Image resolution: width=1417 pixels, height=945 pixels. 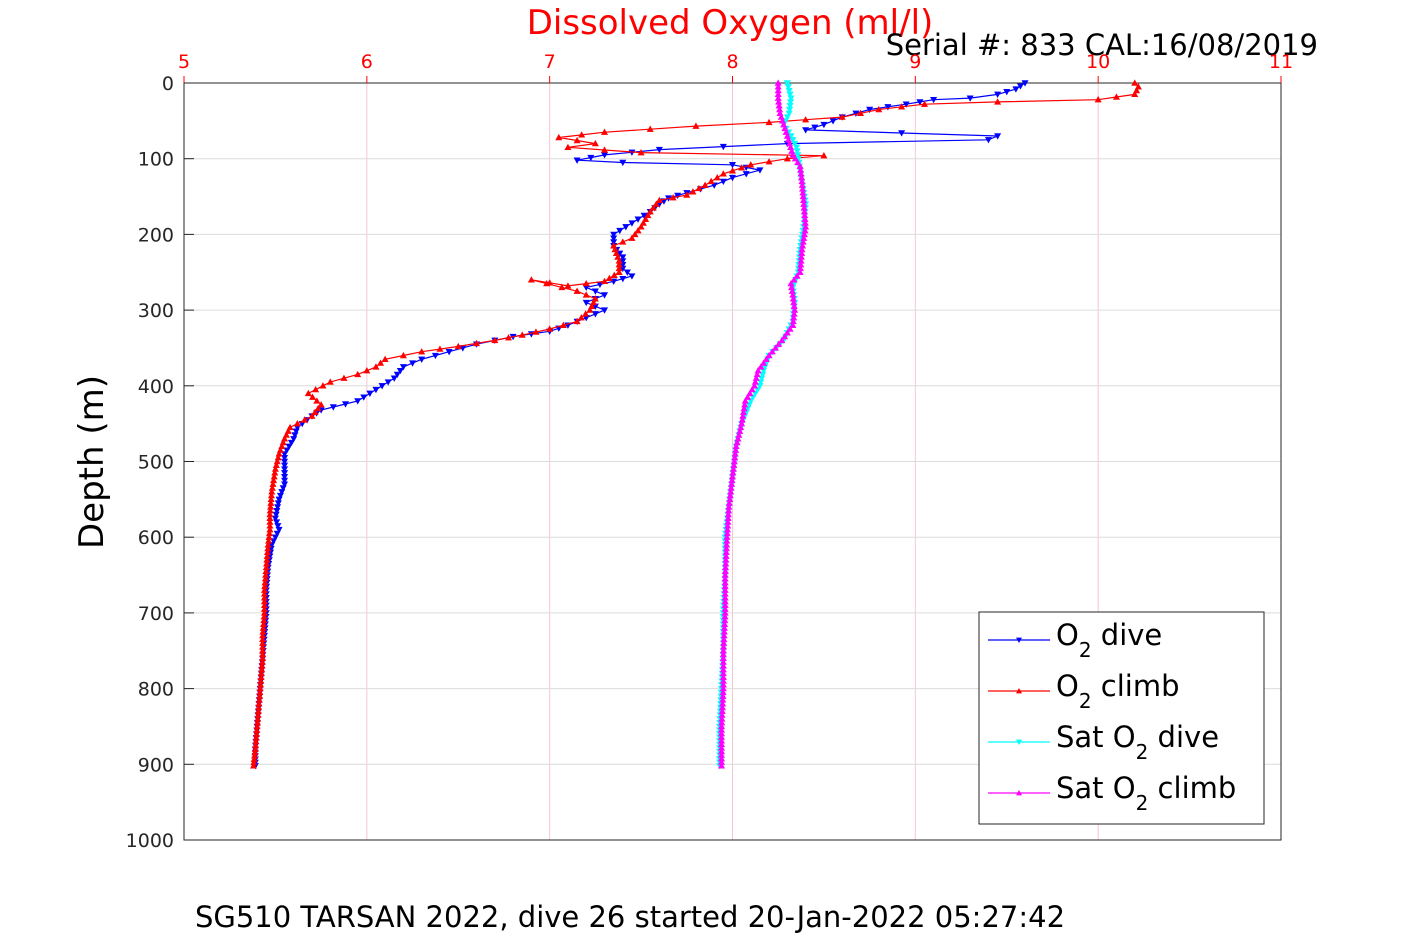 I want to click on y-tick-label: 400, so click(x=156, y=387).